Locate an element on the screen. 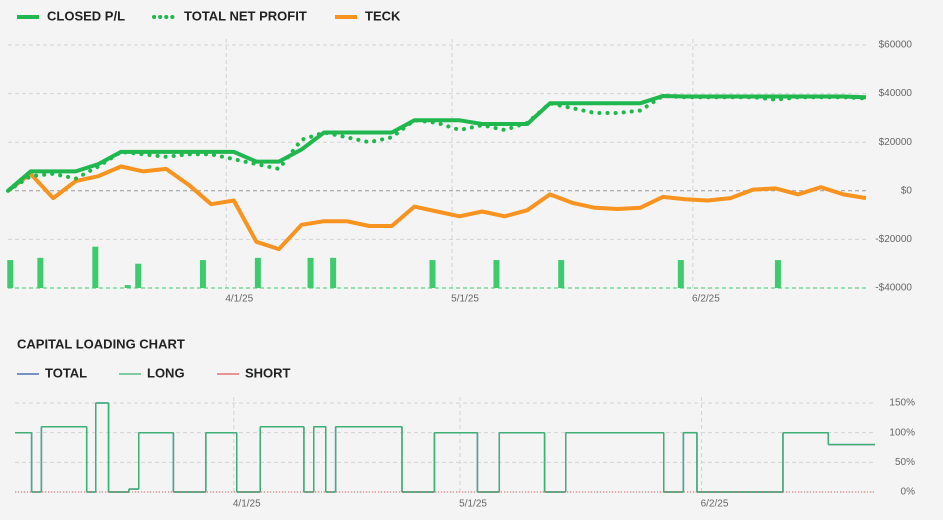 The image size is (943, 520). legend-label: TOTAL is located at coordinates (66, 372).